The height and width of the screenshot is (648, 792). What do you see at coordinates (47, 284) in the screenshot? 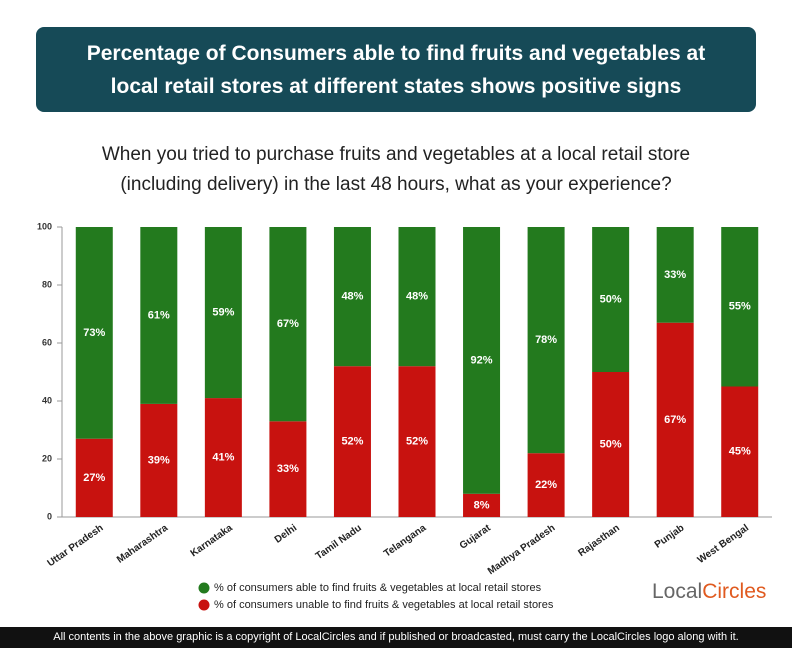
I see `y-tick-label: 80` at bounding box center [47, 284].